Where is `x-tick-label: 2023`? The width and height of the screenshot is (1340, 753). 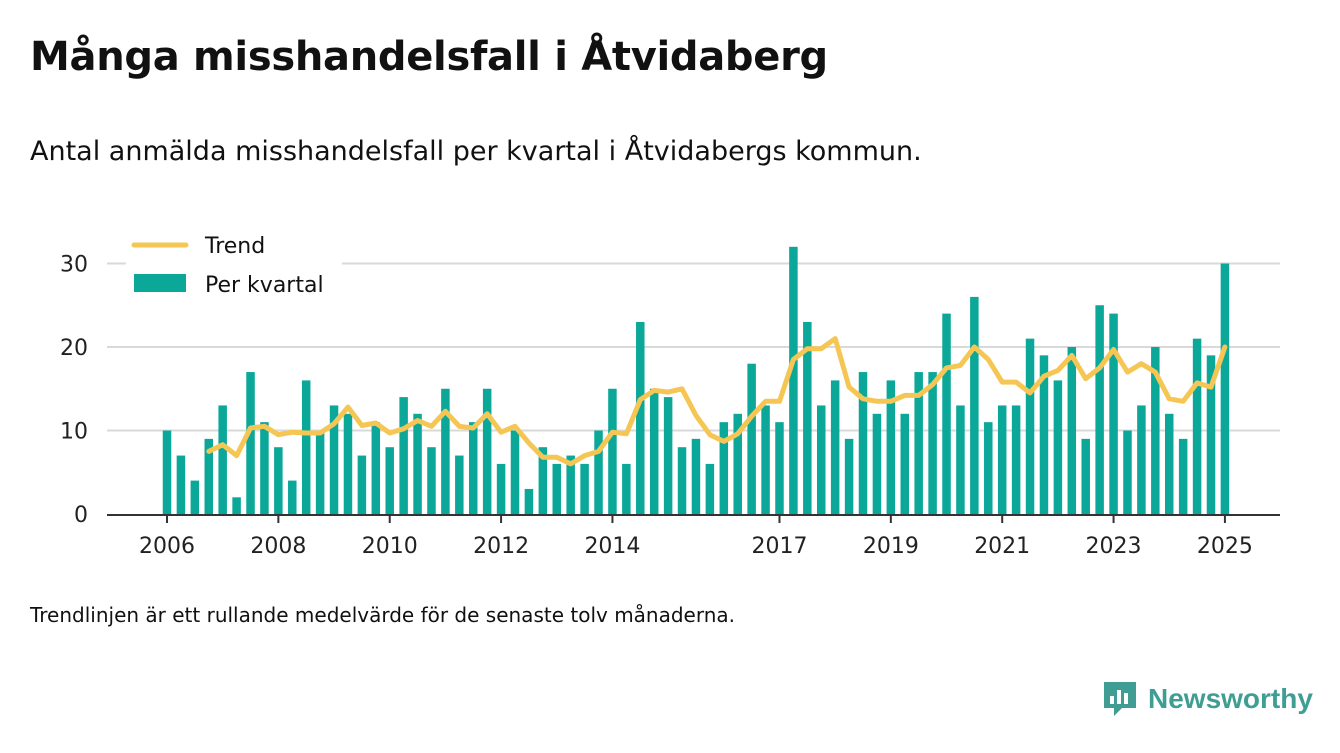
x-tick-label: 2023 is located at coordinates (1114, 546).